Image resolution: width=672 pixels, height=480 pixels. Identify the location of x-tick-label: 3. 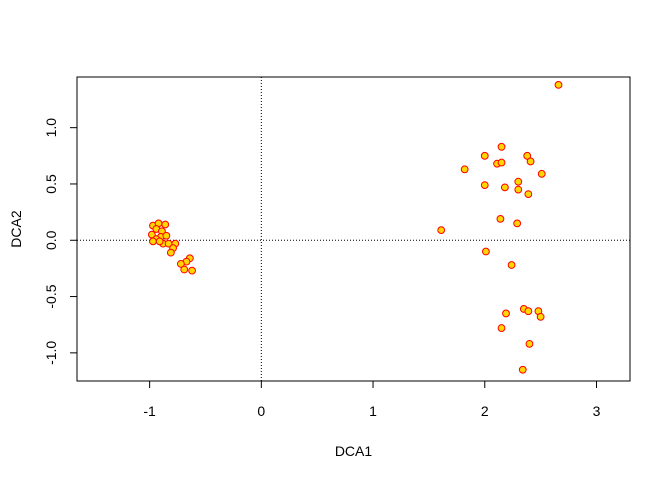
(597, 411).